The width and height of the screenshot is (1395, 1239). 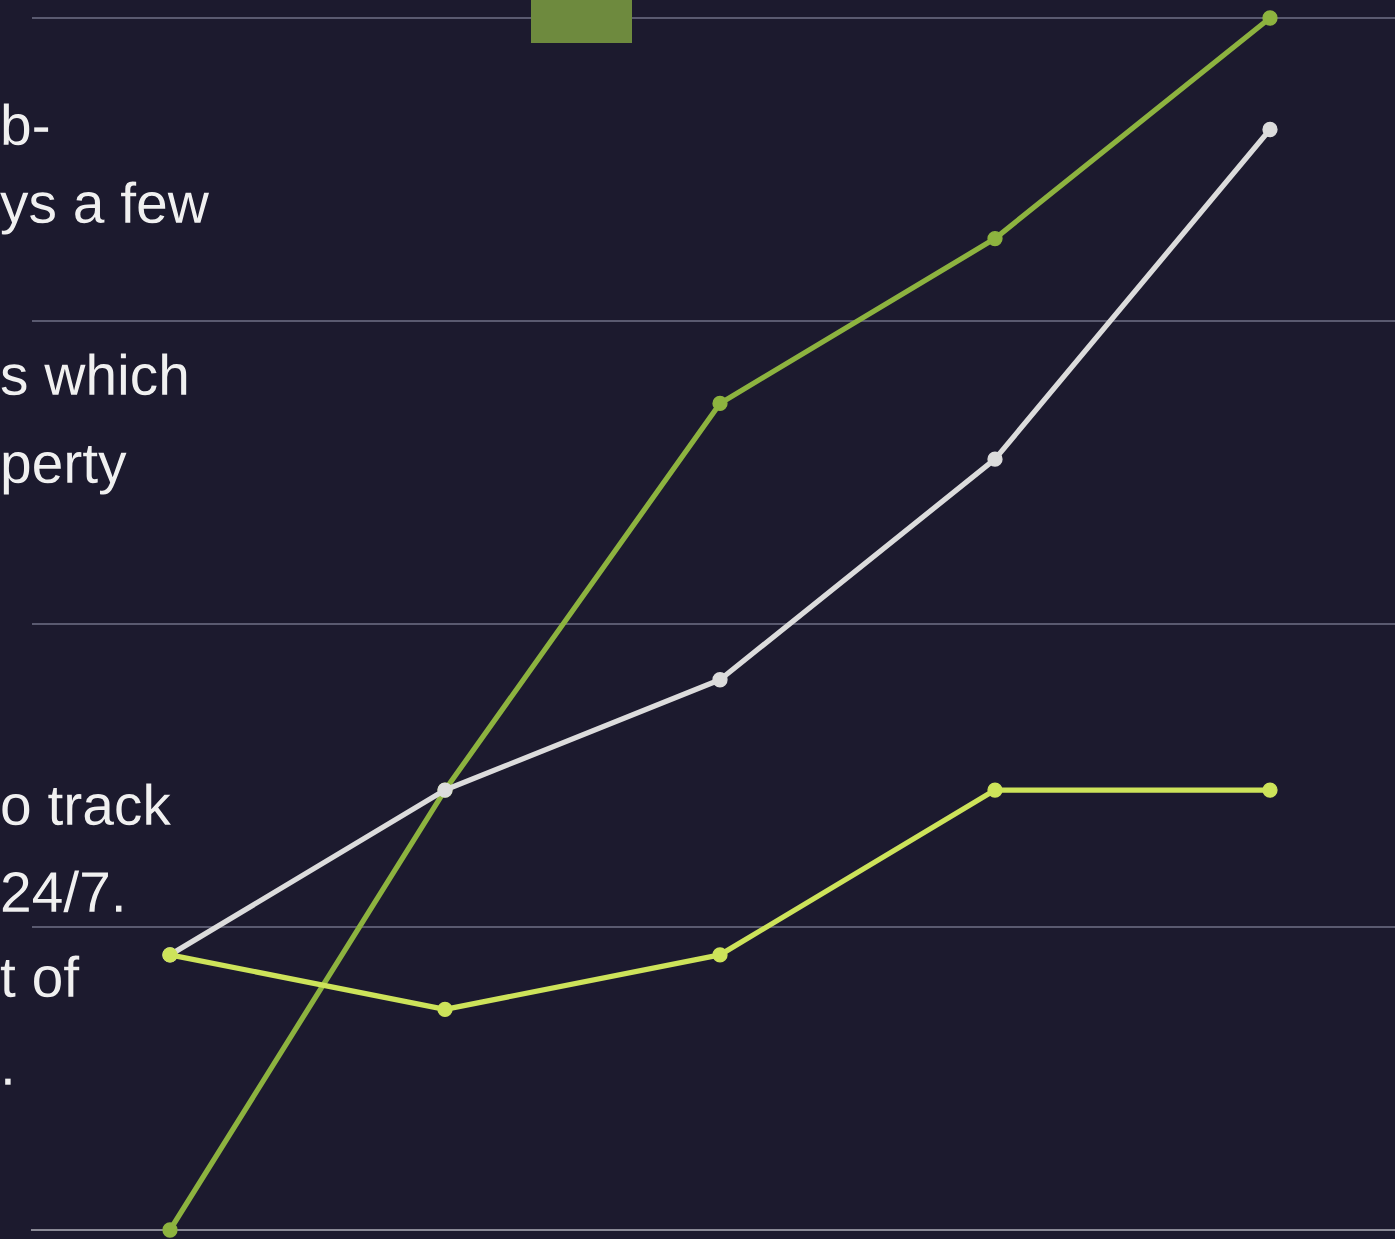 I want to click on annotation: b-, so click(x=26, y=124).